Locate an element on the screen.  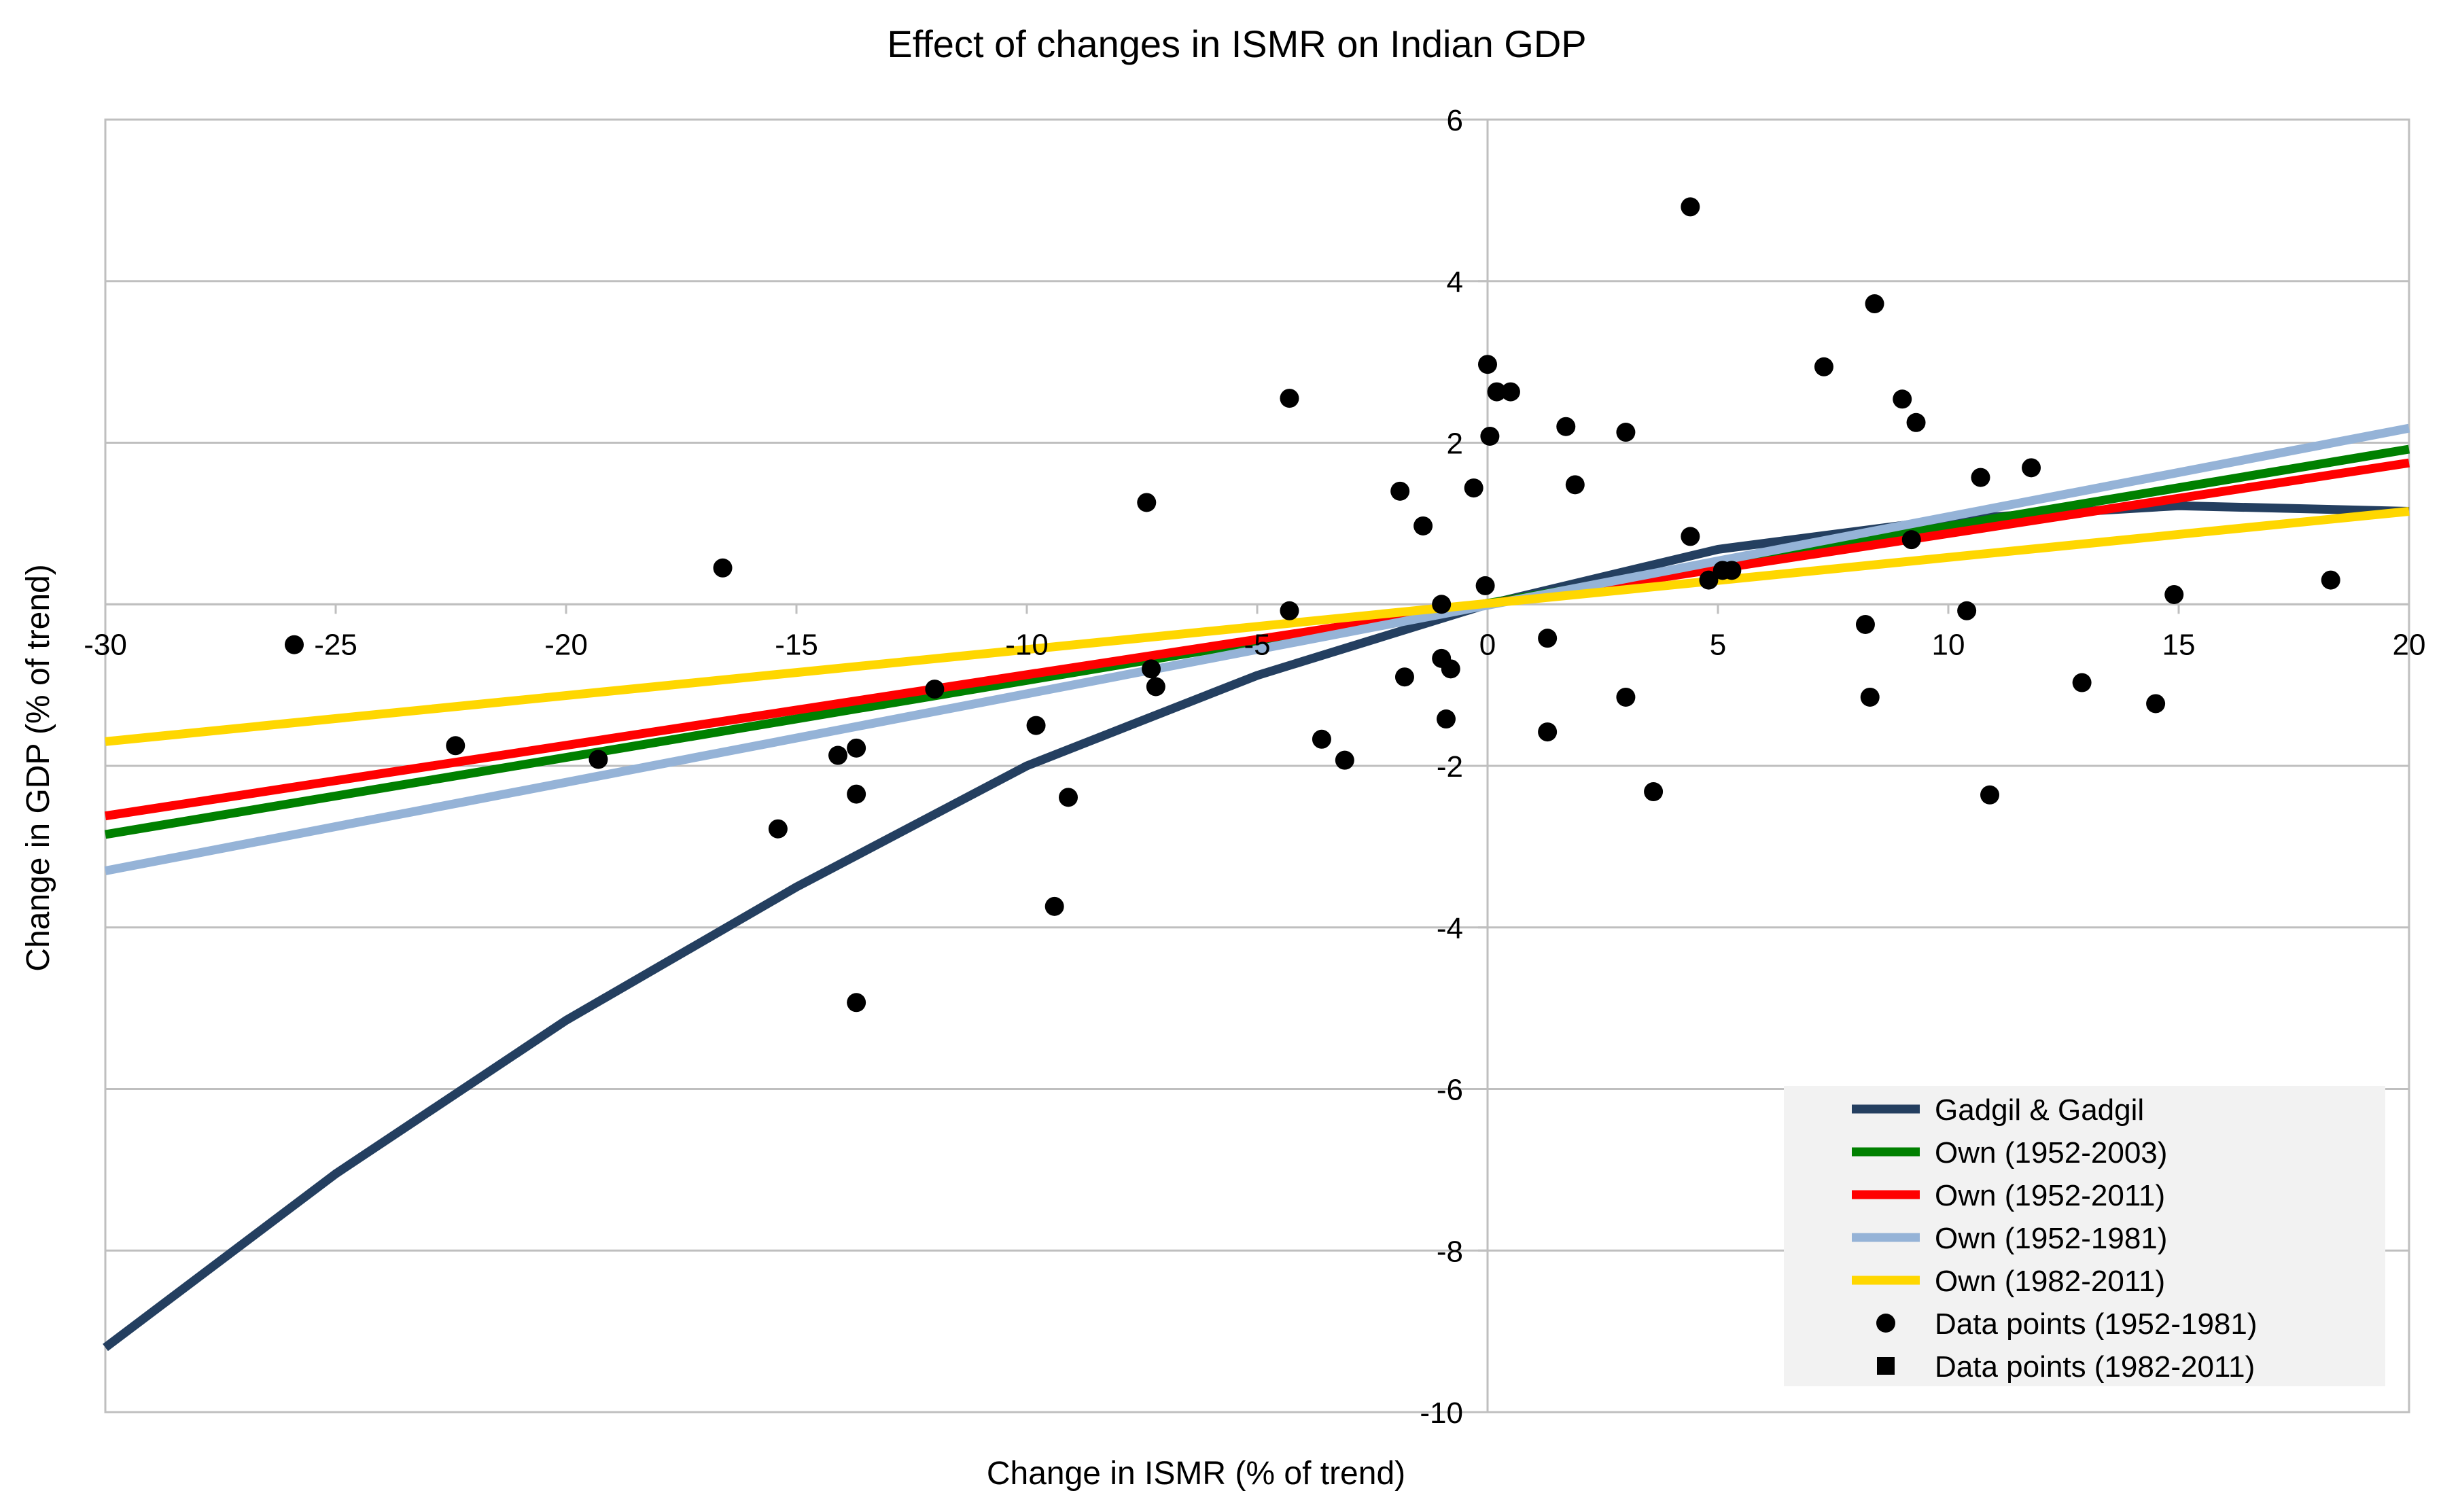
x-tick-label: 15 is located at coordinates (2179, 645).